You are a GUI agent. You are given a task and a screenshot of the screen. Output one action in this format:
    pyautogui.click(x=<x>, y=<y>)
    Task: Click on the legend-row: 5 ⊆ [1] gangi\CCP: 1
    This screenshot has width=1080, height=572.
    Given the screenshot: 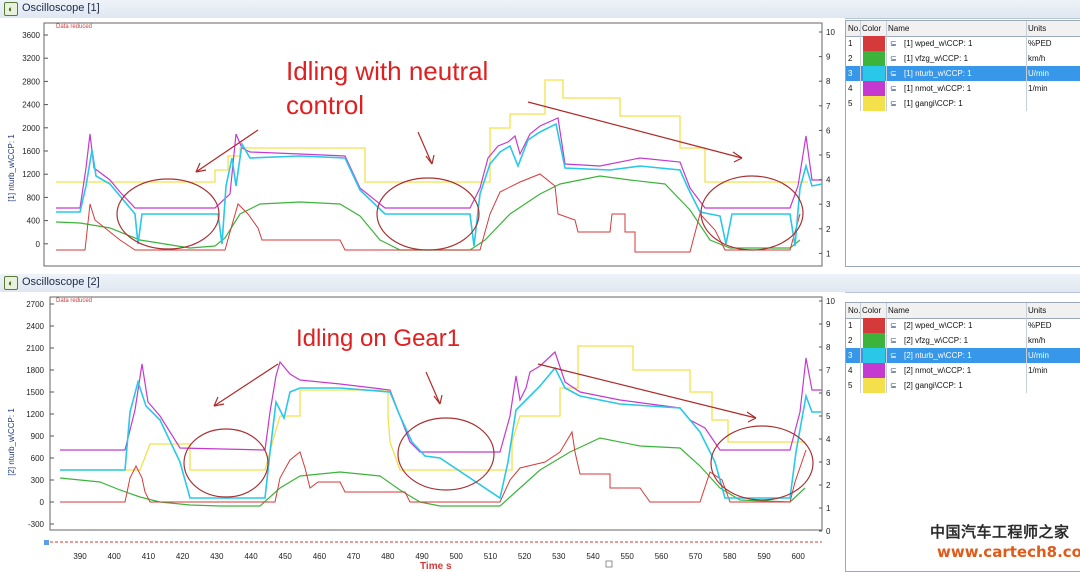 What is the action you would take?
    pyautogui.click(x=963, y=103)
    